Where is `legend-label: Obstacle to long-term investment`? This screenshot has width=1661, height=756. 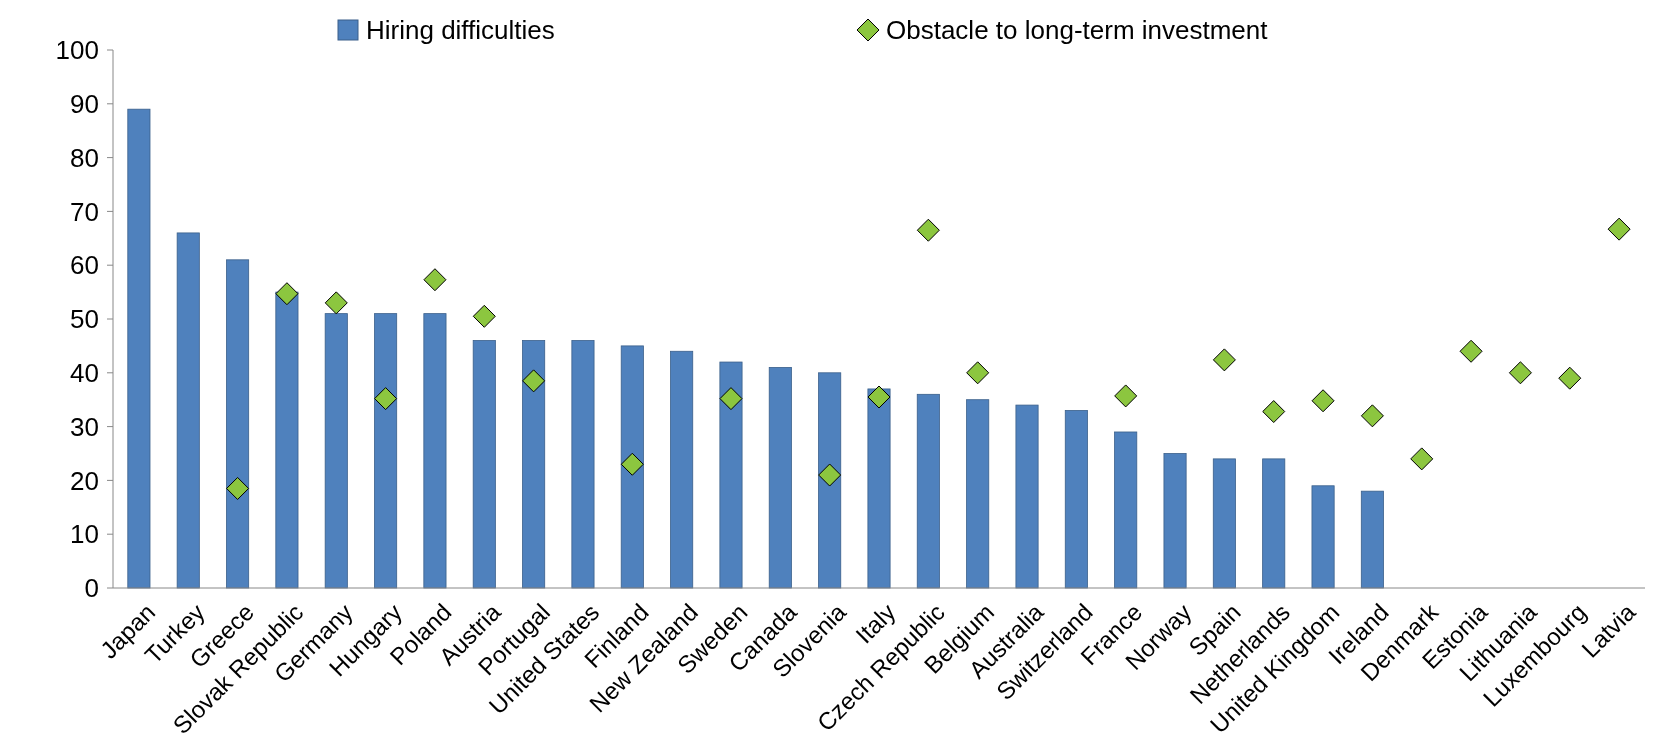
legend-label: Obstacle to long-term investment is located at coordinates (1077, 30).